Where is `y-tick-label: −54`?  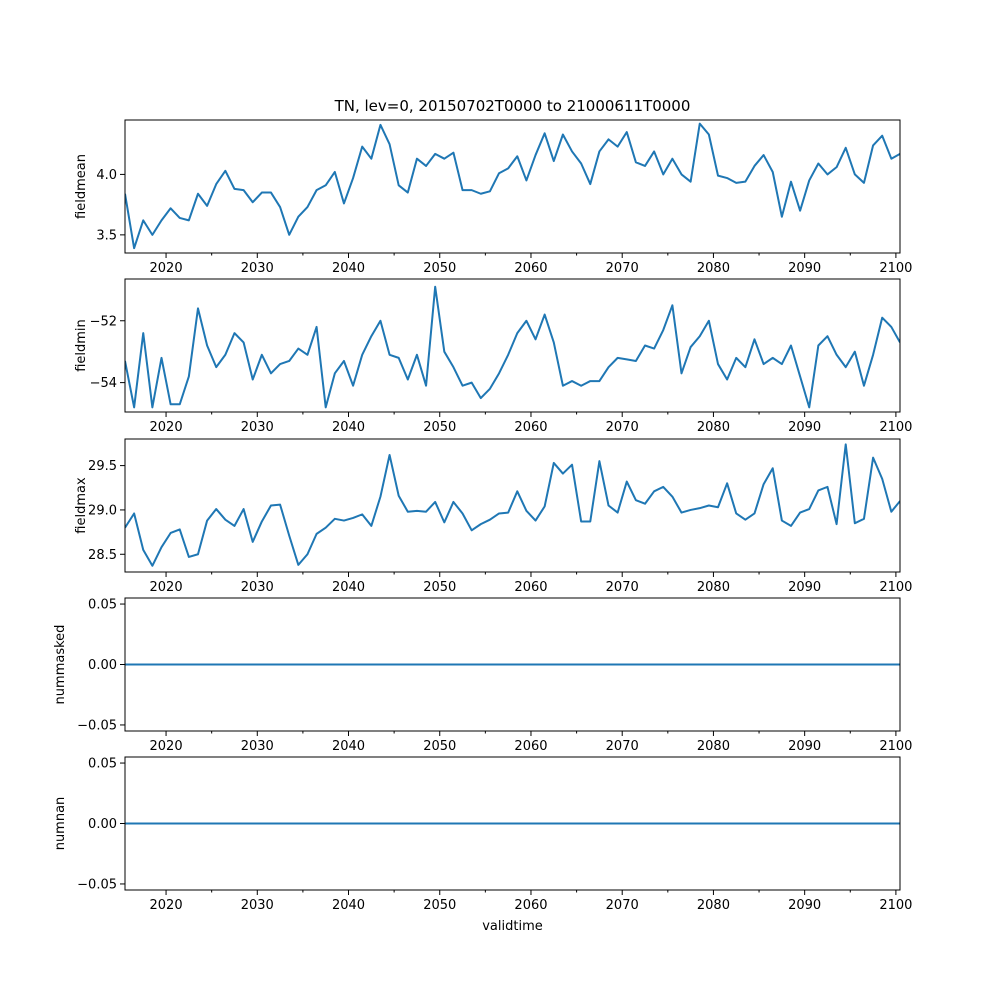 y-tick-label: −54 is located at coordinates (103, 383).